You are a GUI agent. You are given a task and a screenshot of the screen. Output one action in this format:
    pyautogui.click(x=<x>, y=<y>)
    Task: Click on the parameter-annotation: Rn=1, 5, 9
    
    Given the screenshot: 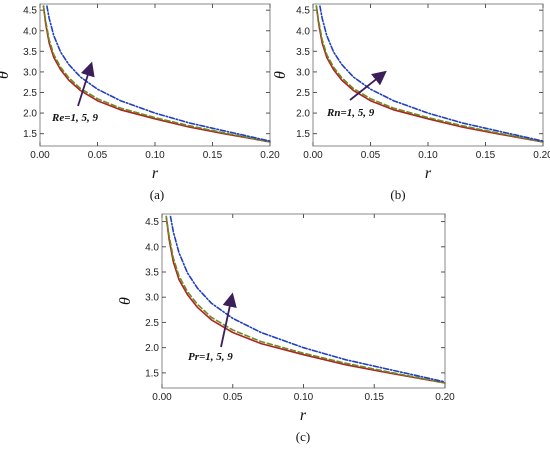 What is the action you would take?
    pyautogui.click(x=350, y=113)
    